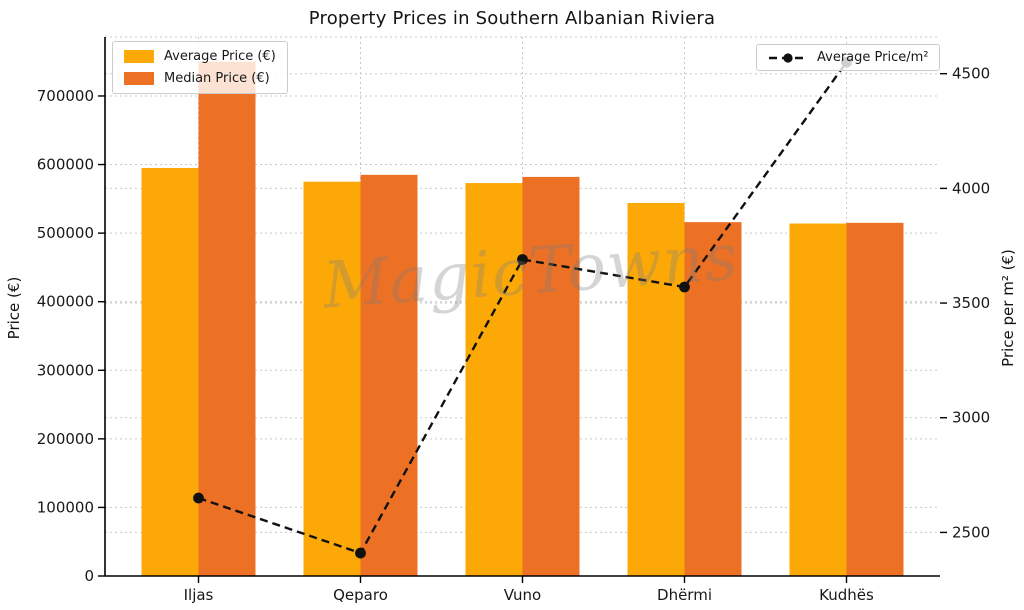 Image resolution: width=1024 pixels, height=610 pixels. Describe the element at coordinates (14, 308) in the screenshot. I see `left-axis-label: Price (€)` at that location.